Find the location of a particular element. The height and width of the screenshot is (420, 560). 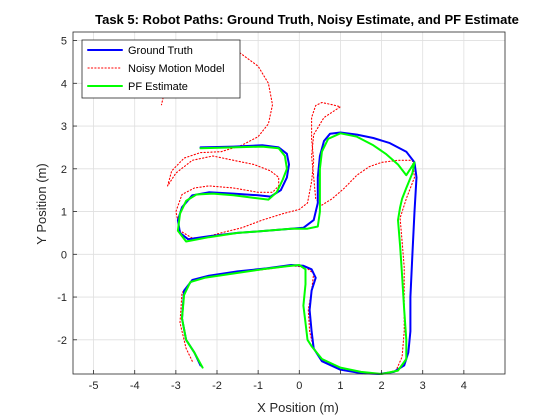

y-tick-label: 2 is located at coordinates (64, 170).